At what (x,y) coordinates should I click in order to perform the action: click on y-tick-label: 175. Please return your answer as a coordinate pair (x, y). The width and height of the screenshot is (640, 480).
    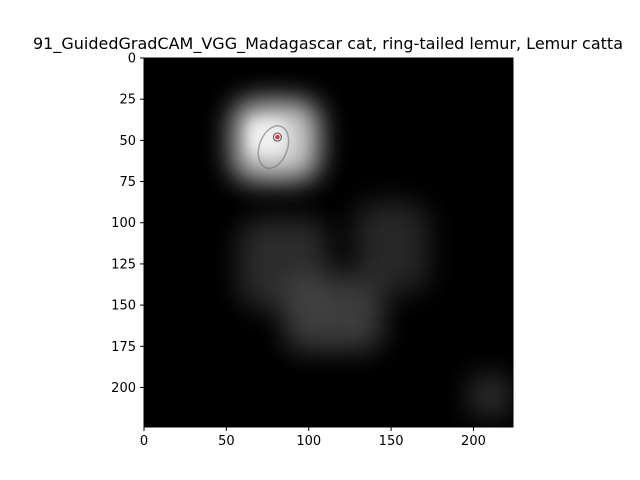
    Looking at the image, I should click on (123, 347).